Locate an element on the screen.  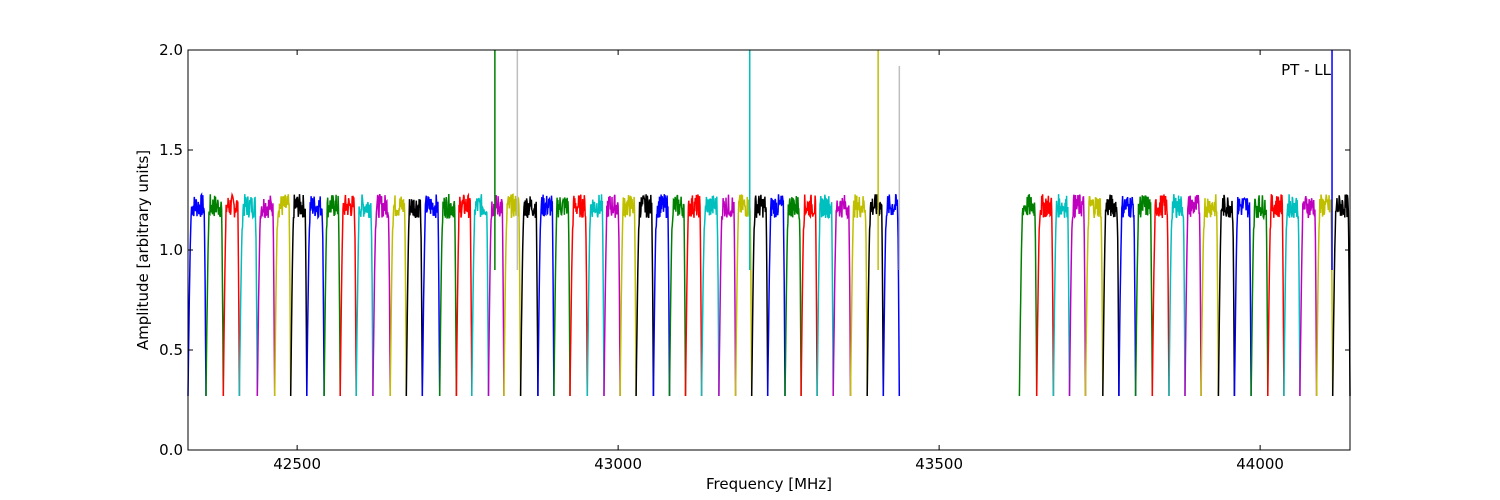
x-tick-label: 43500 is located at coordinates (939, 464).